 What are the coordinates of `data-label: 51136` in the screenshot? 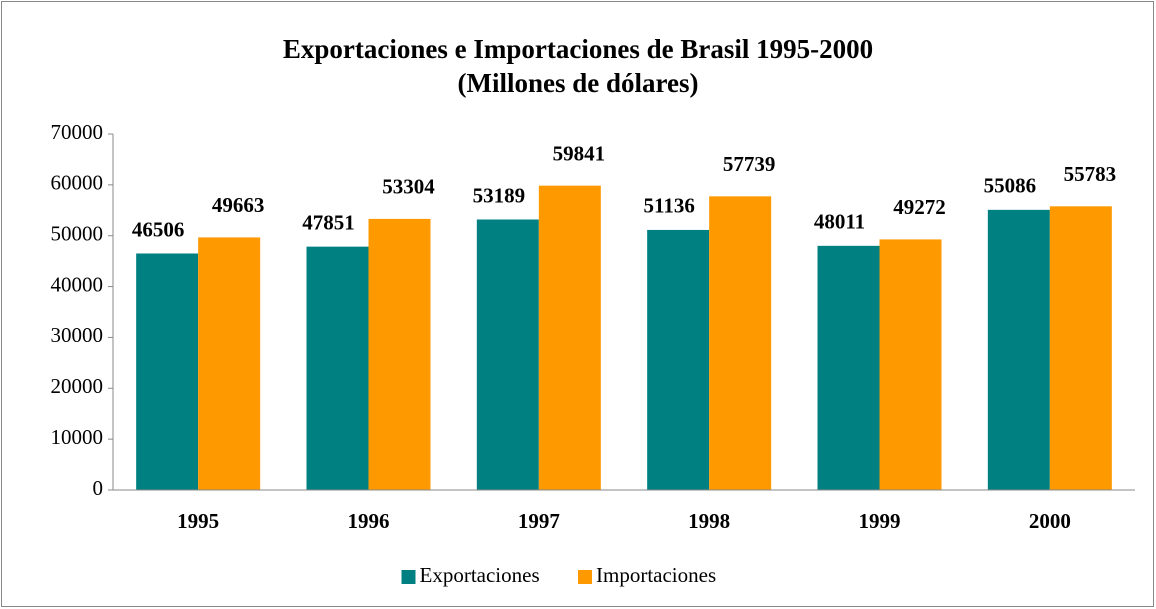 It's located at (668, 206).